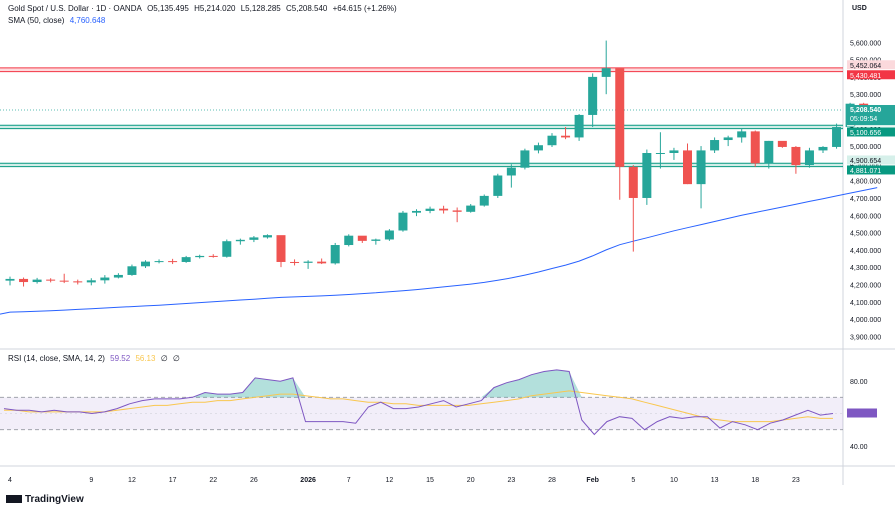 This screenshot has height=505, width=895. Describe the element at coordinates (674, 480) in the screenshot. I see `time-tick-label: 10` at that location.